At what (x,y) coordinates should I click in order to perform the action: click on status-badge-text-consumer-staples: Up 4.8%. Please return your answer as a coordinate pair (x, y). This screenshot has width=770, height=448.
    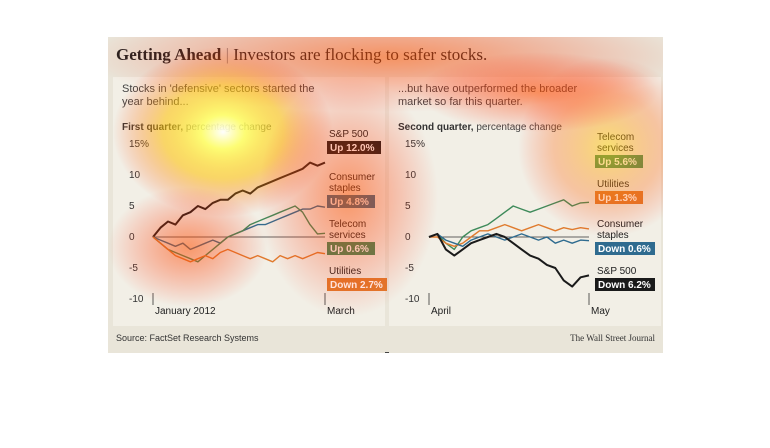
    Looking at the image, I should click on (349, 202).